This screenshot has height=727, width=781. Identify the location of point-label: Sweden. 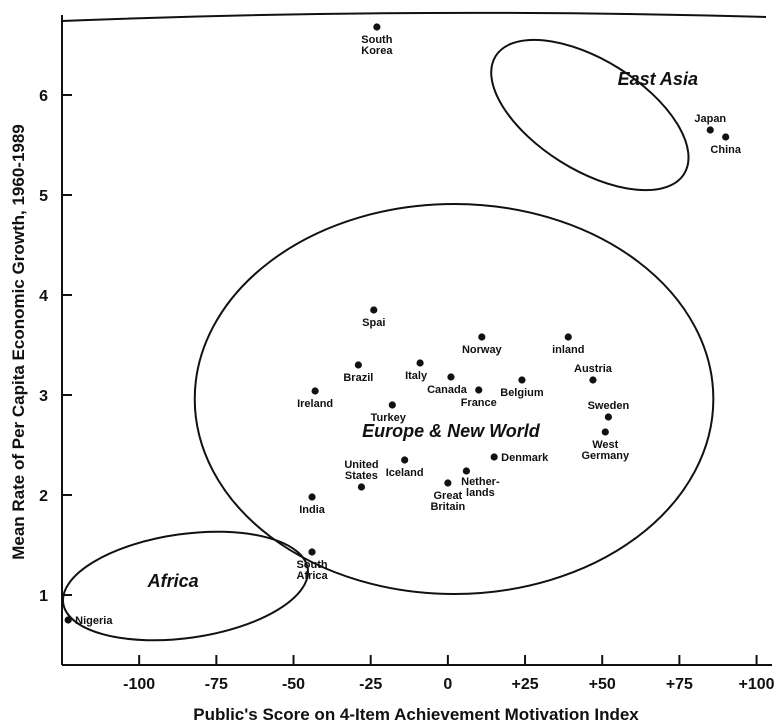
(609, 406).